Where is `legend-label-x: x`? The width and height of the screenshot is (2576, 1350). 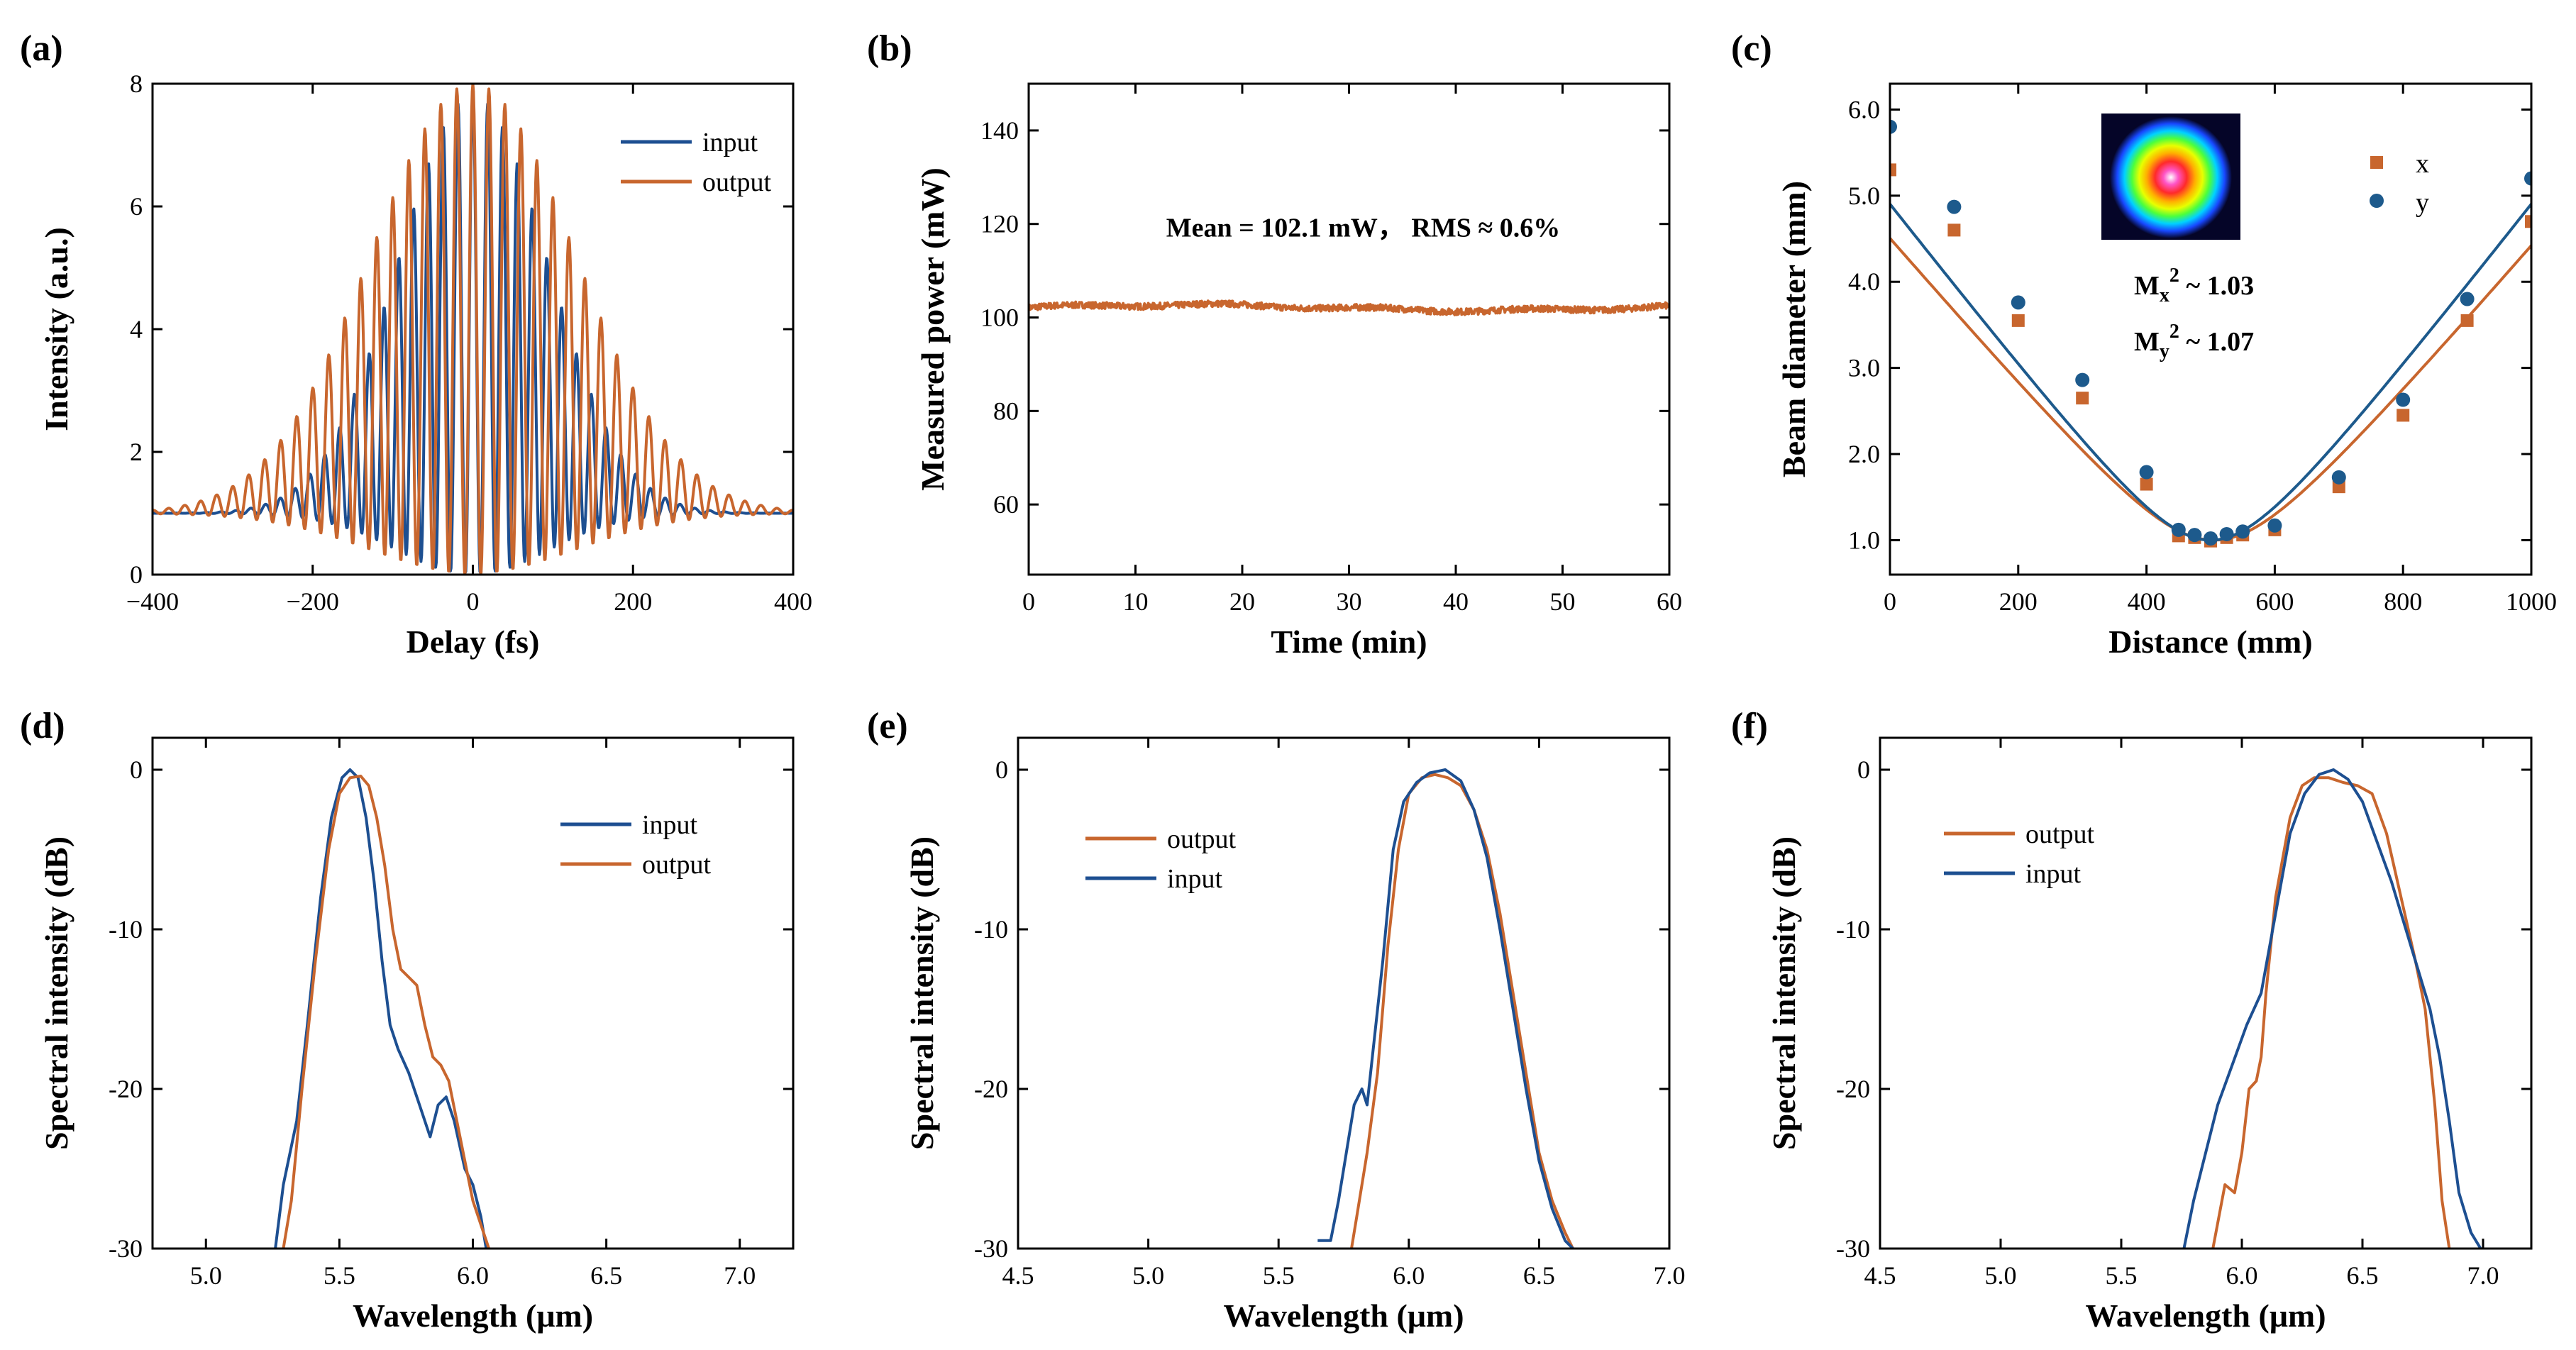 legend-label-x: x is located at coordinates (2422, 164).